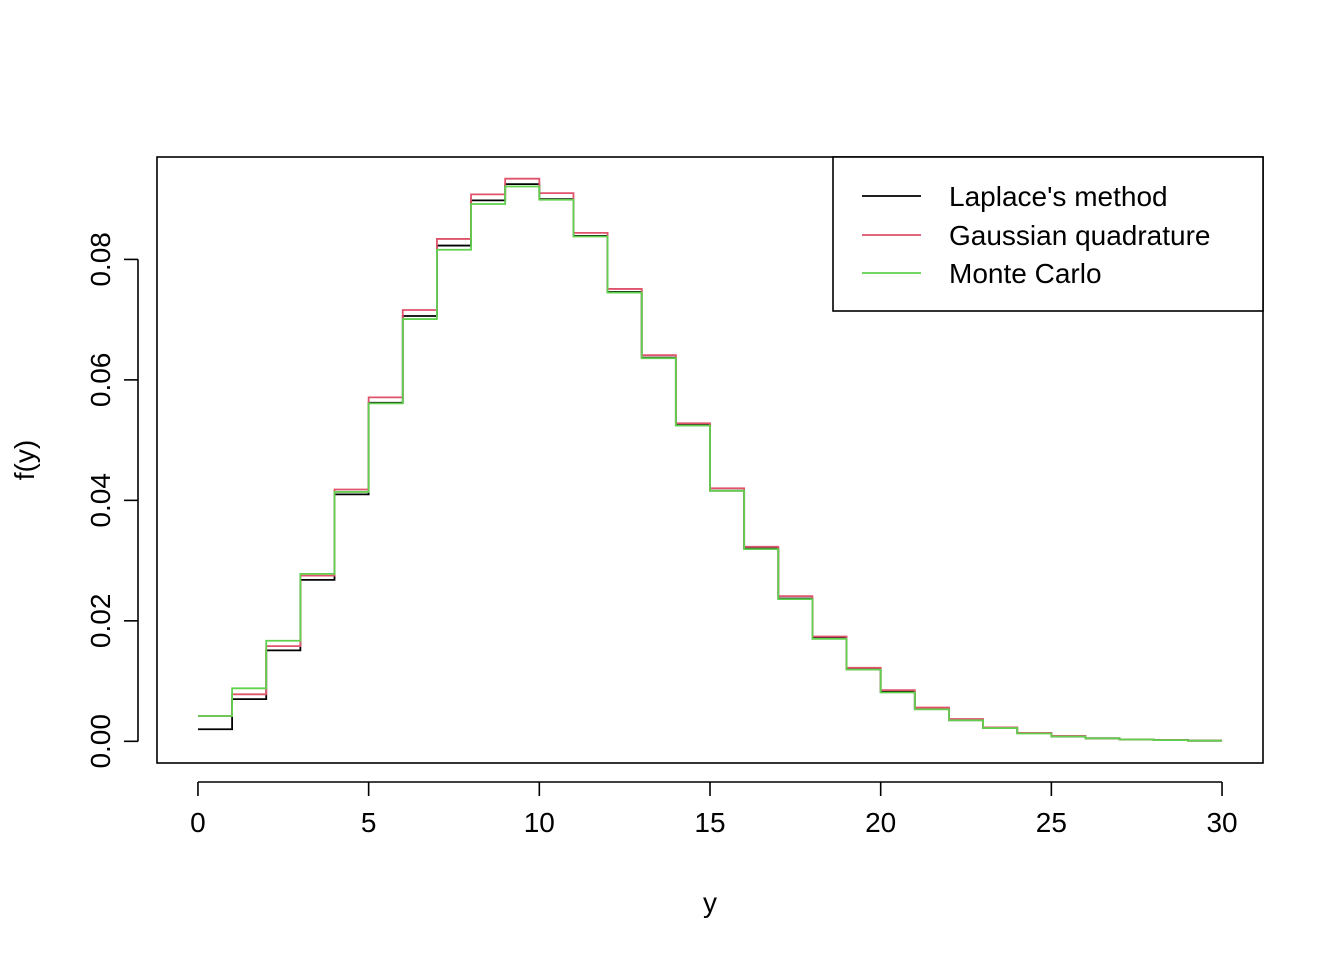 The height and width of the screenshot is (960, 1344). I want to click on x-tick-label: 15, so click(709, 822).